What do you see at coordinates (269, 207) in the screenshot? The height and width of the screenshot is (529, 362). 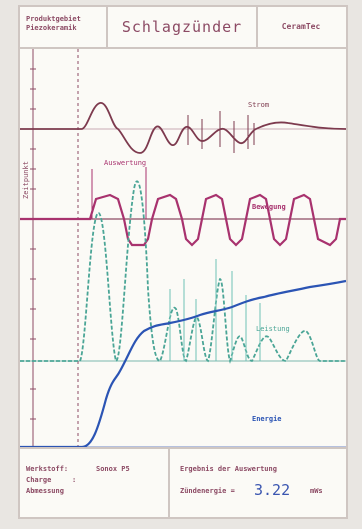 I see `label-bewegung: Bewegung` at bounding box center [269, 207].